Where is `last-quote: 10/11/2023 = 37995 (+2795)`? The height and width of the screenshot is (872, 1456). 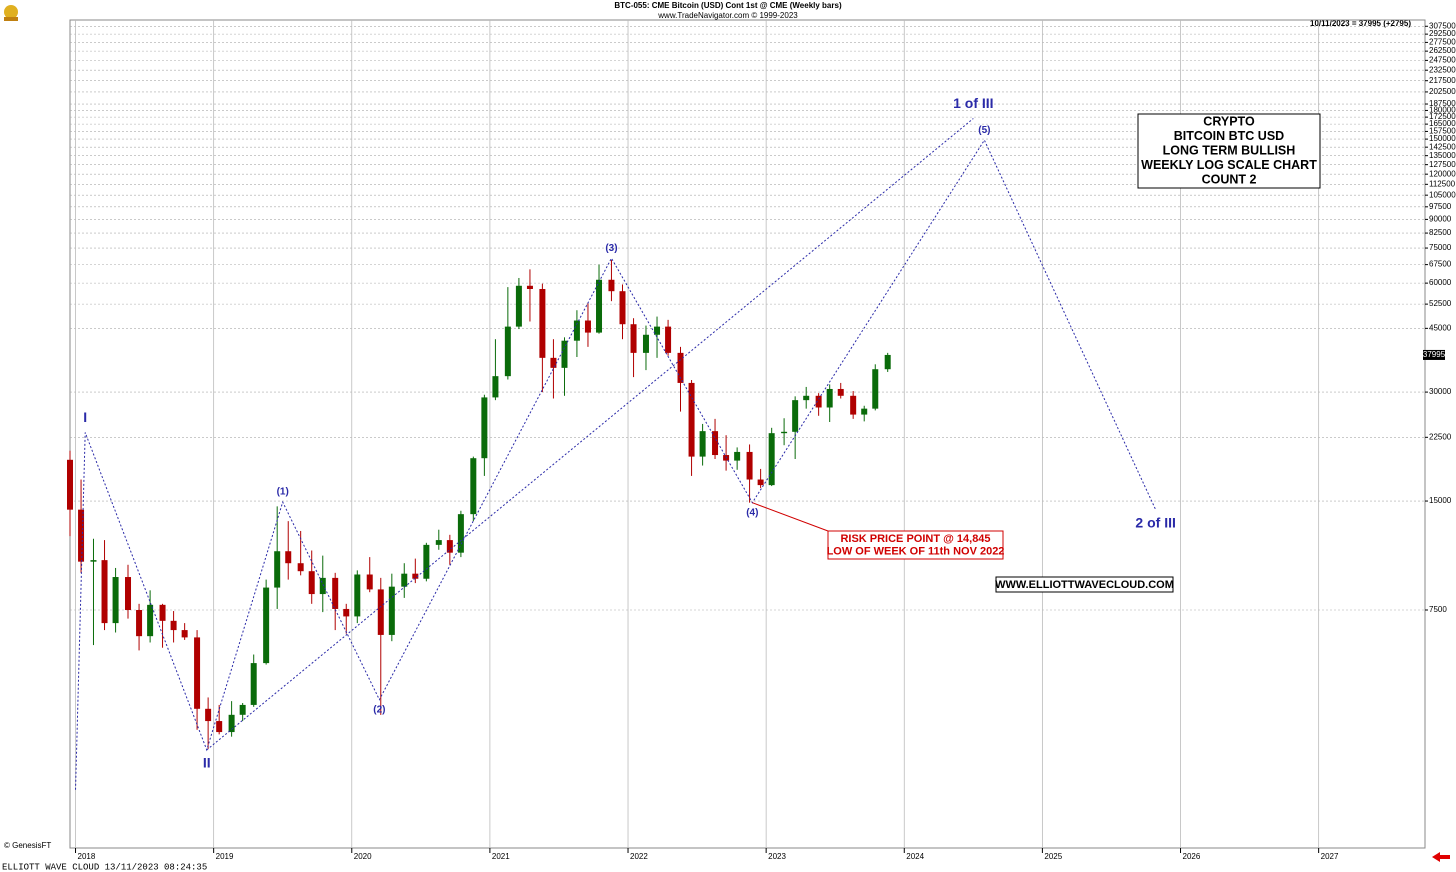 last-quote: 10/11/2023 = 37995 (+2795) is located at coordinates (1360, 23).